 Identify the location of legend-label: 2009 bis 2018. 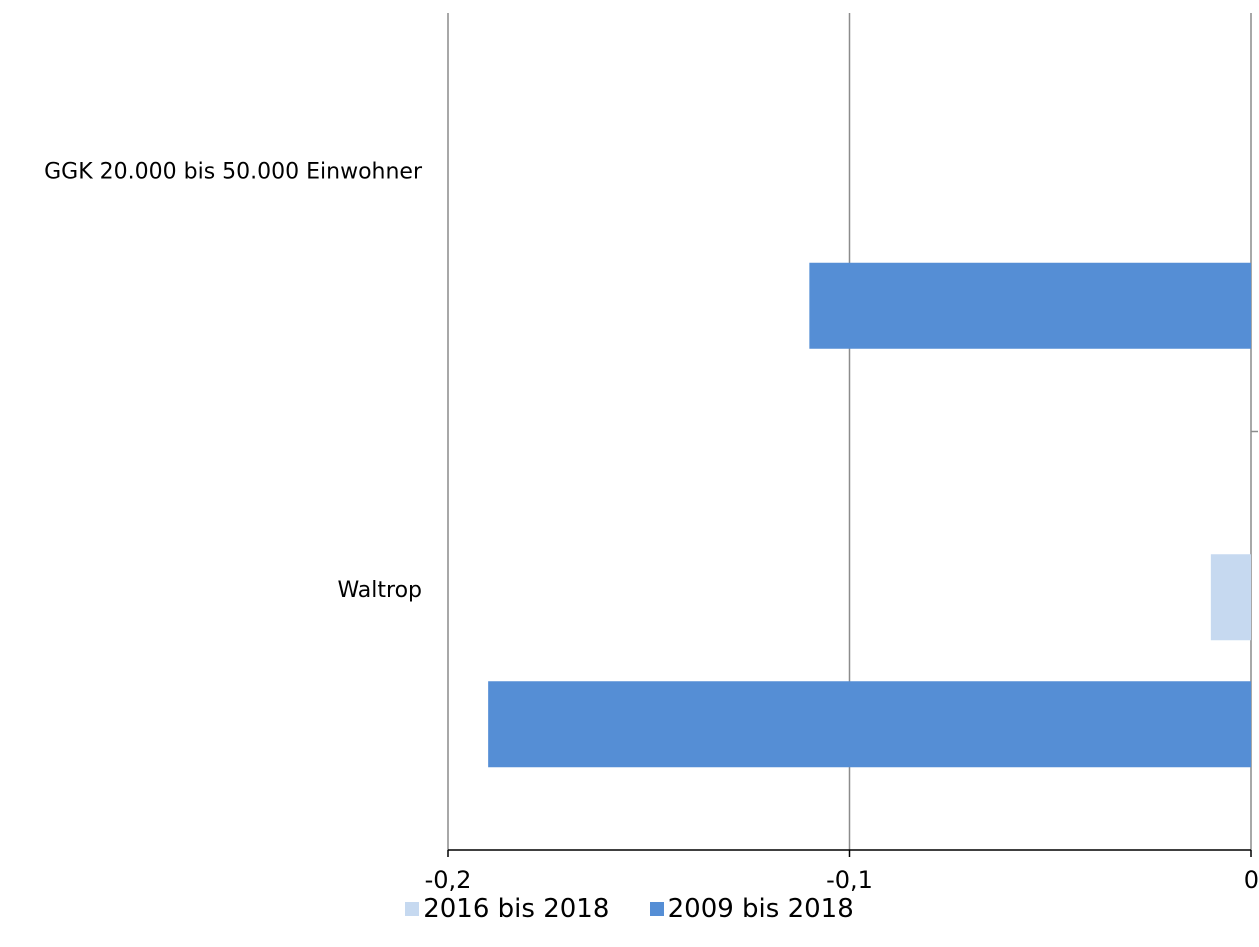
(760, 909).